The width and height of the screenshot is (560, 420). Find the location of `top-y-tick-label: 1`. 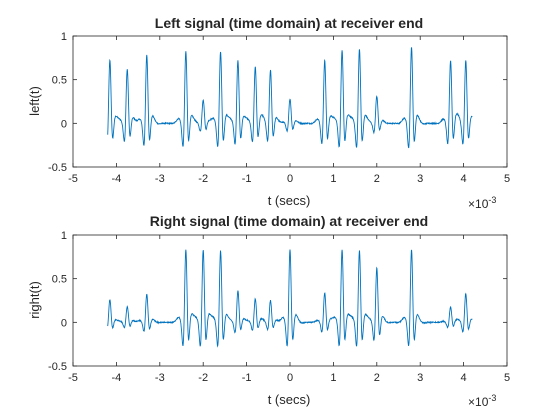

top-y-tick-label: 1 is located at coordinates (64, 37).